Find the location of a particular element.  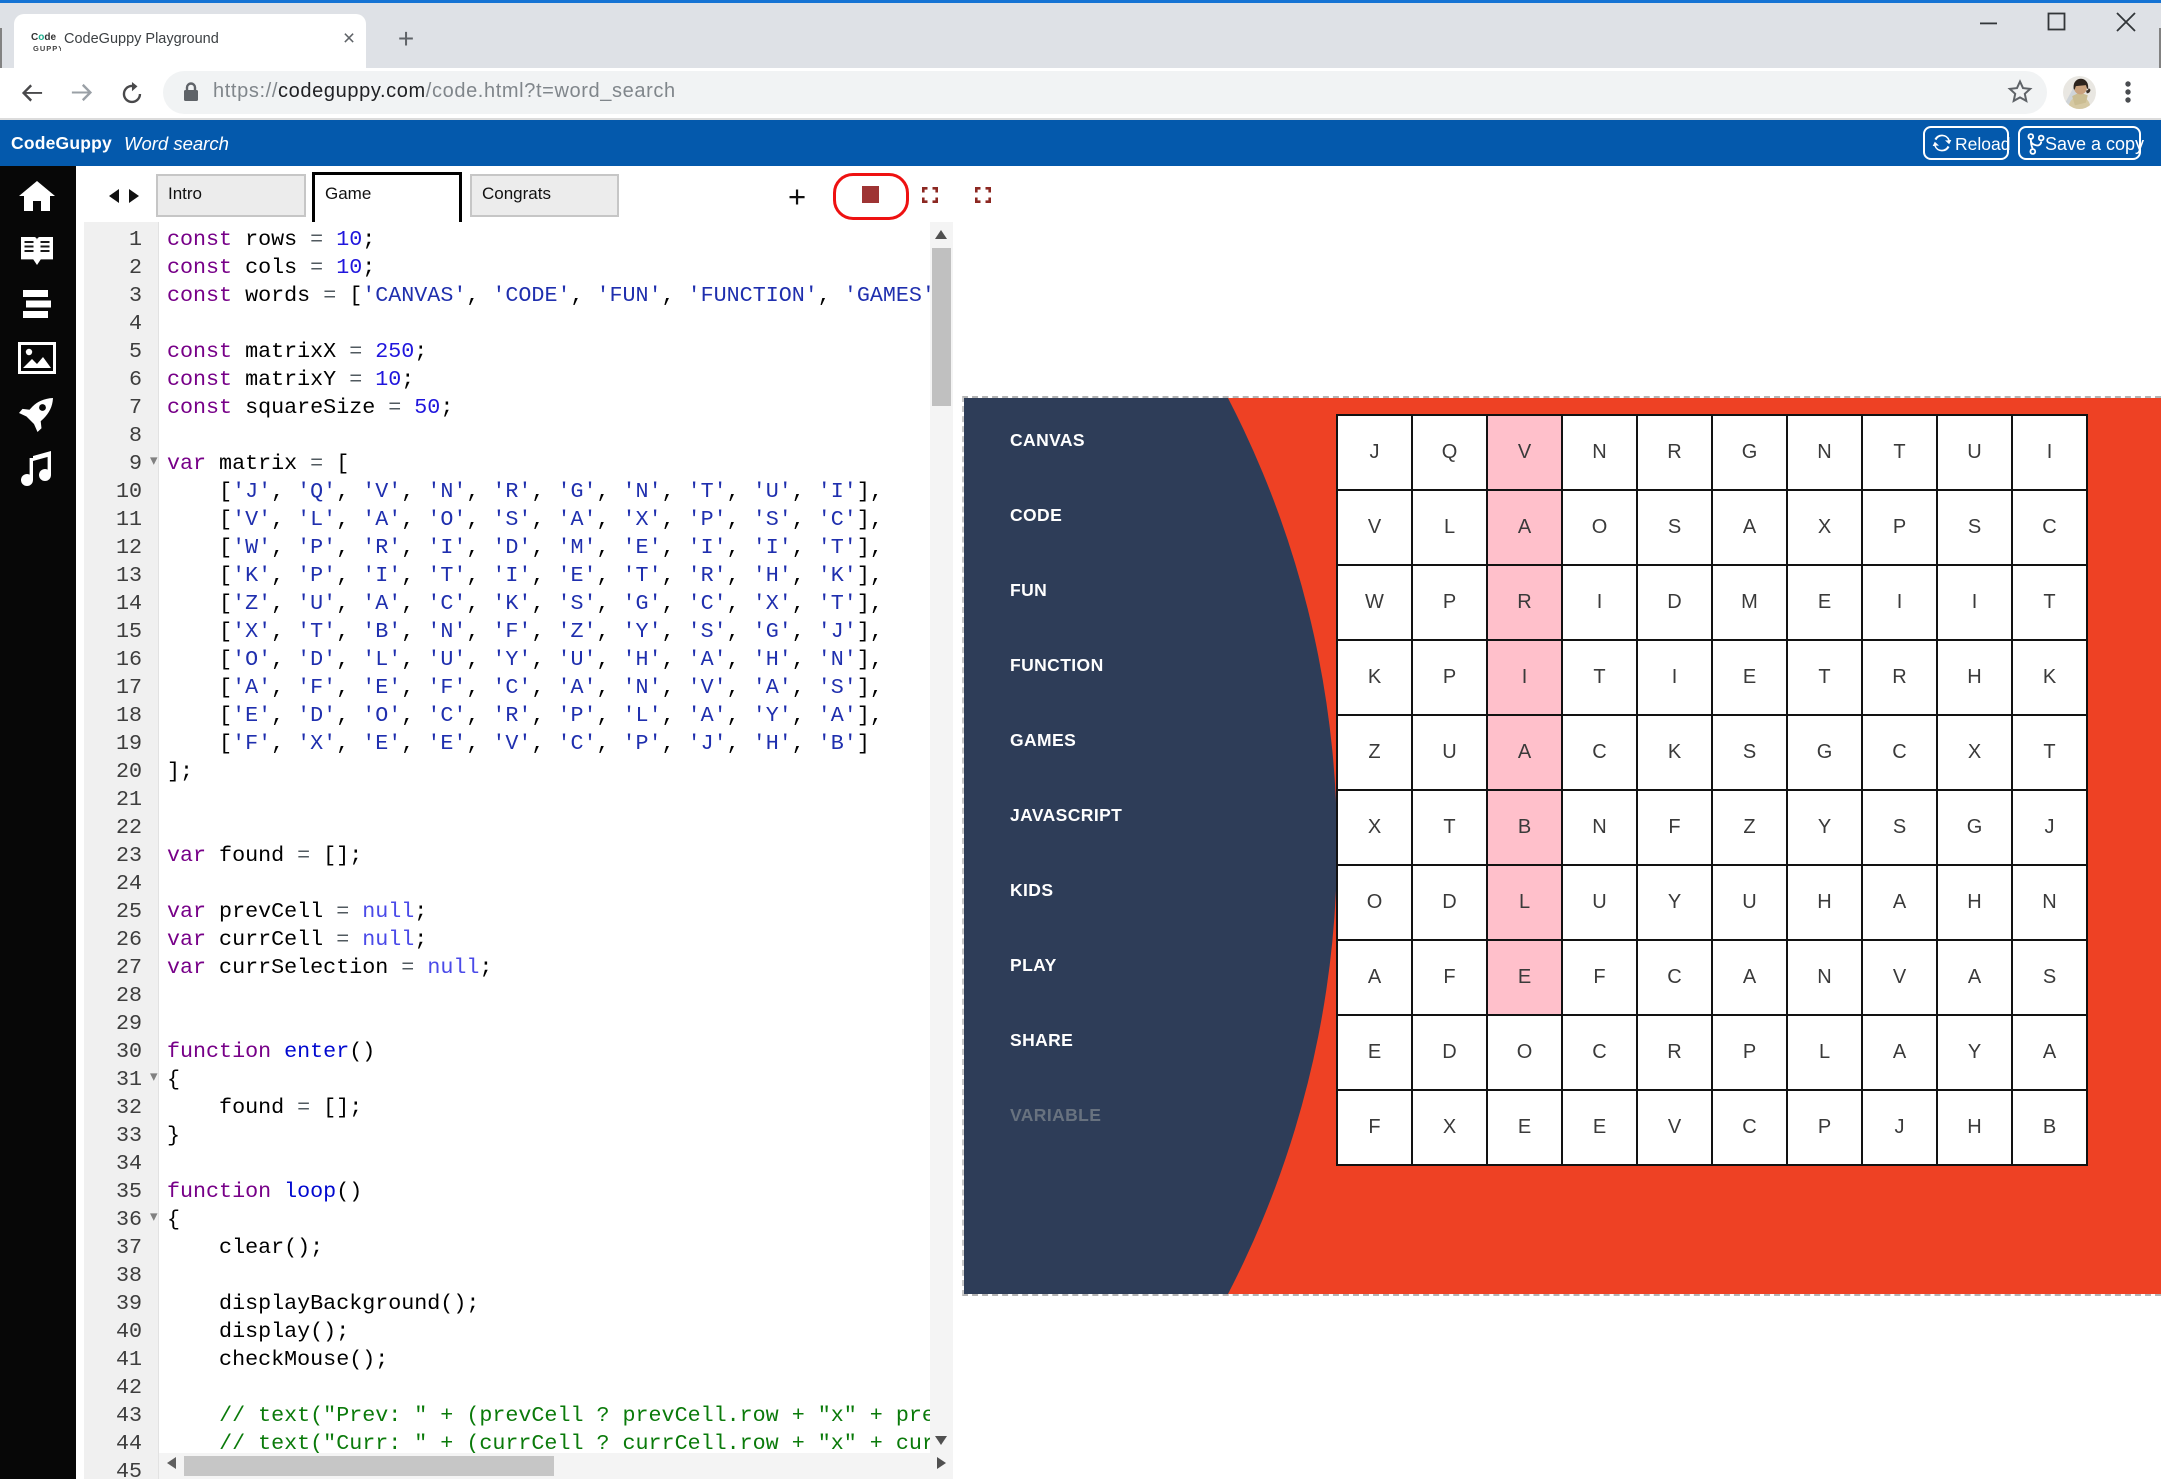

svg-text: GUPPY is located at coordinates (47, 48).